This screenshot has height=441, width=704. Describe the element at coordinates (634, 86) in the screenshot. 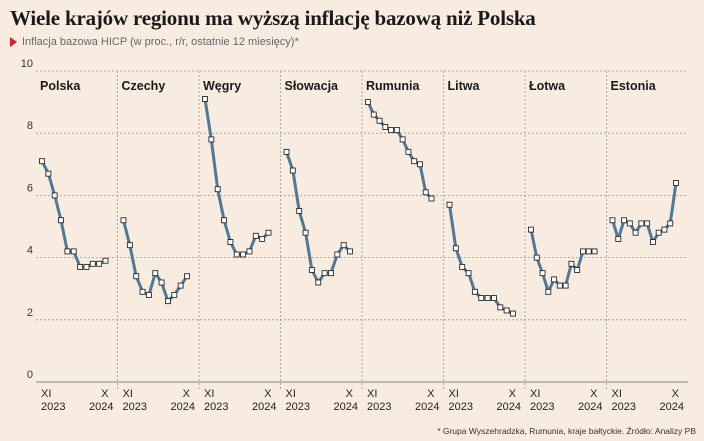

I see `panel-title: Estonia` at that location.